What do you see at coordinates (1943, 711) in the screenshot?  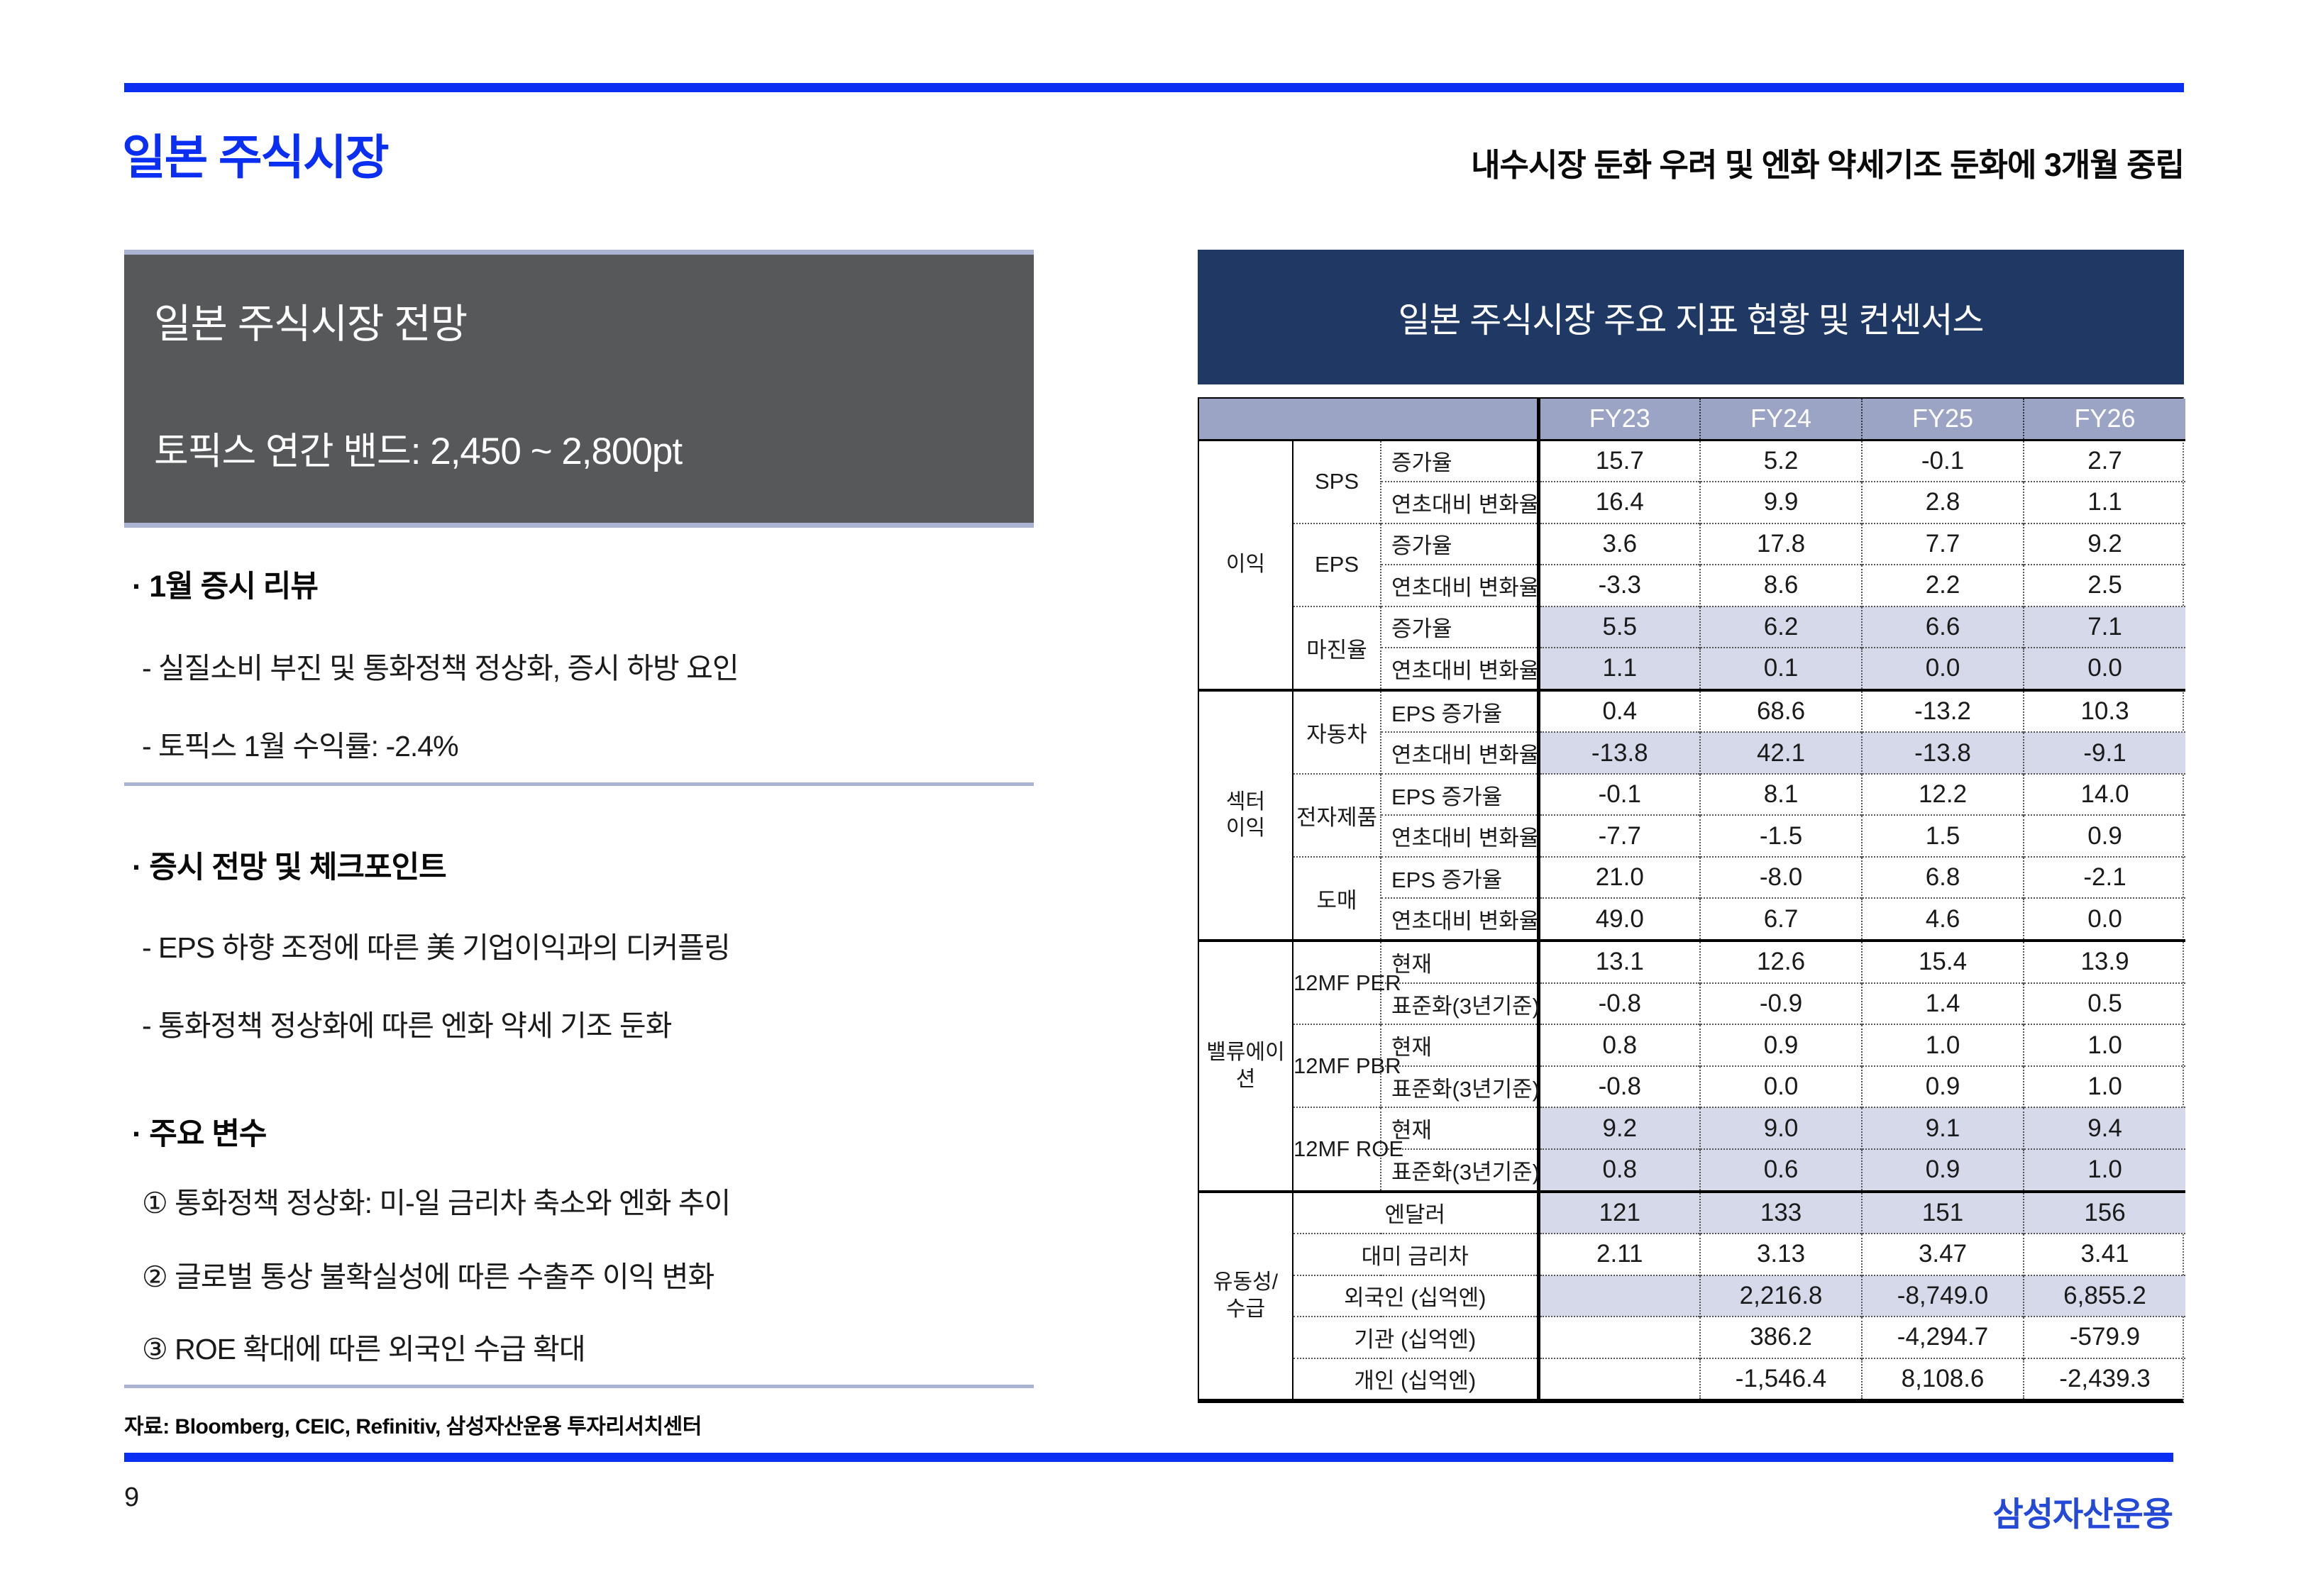 I see `value-cell: -13.2` at bounding box center [1943, 711].